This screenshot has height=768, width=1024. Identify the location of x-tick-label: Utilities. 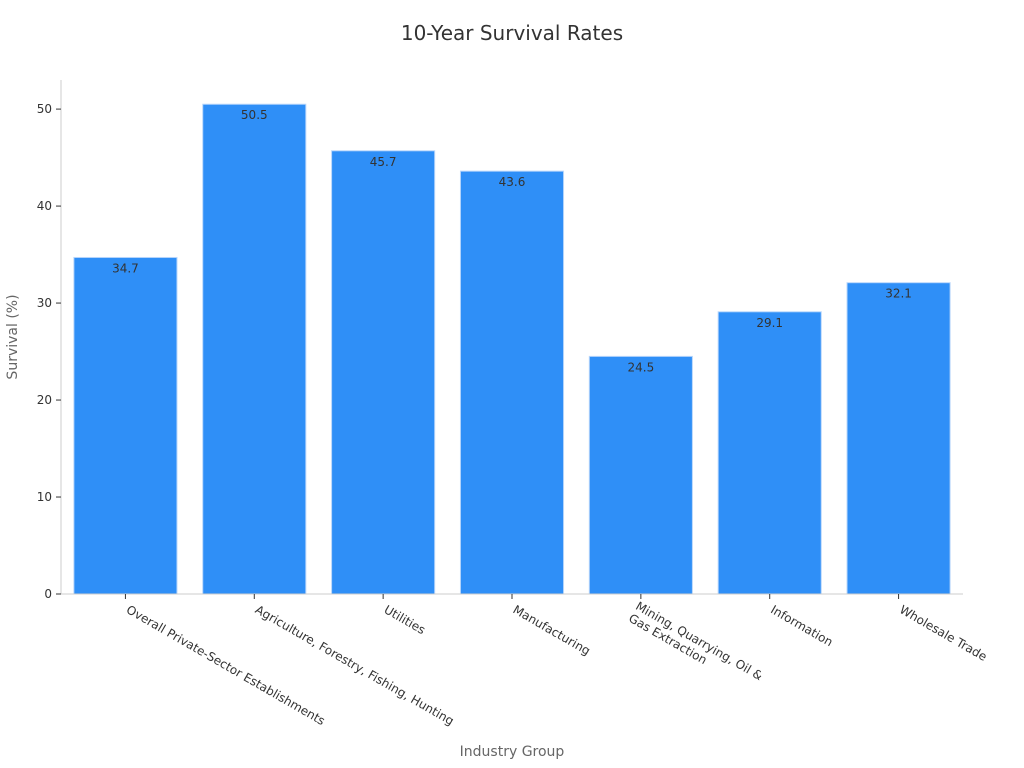
(405, 619).